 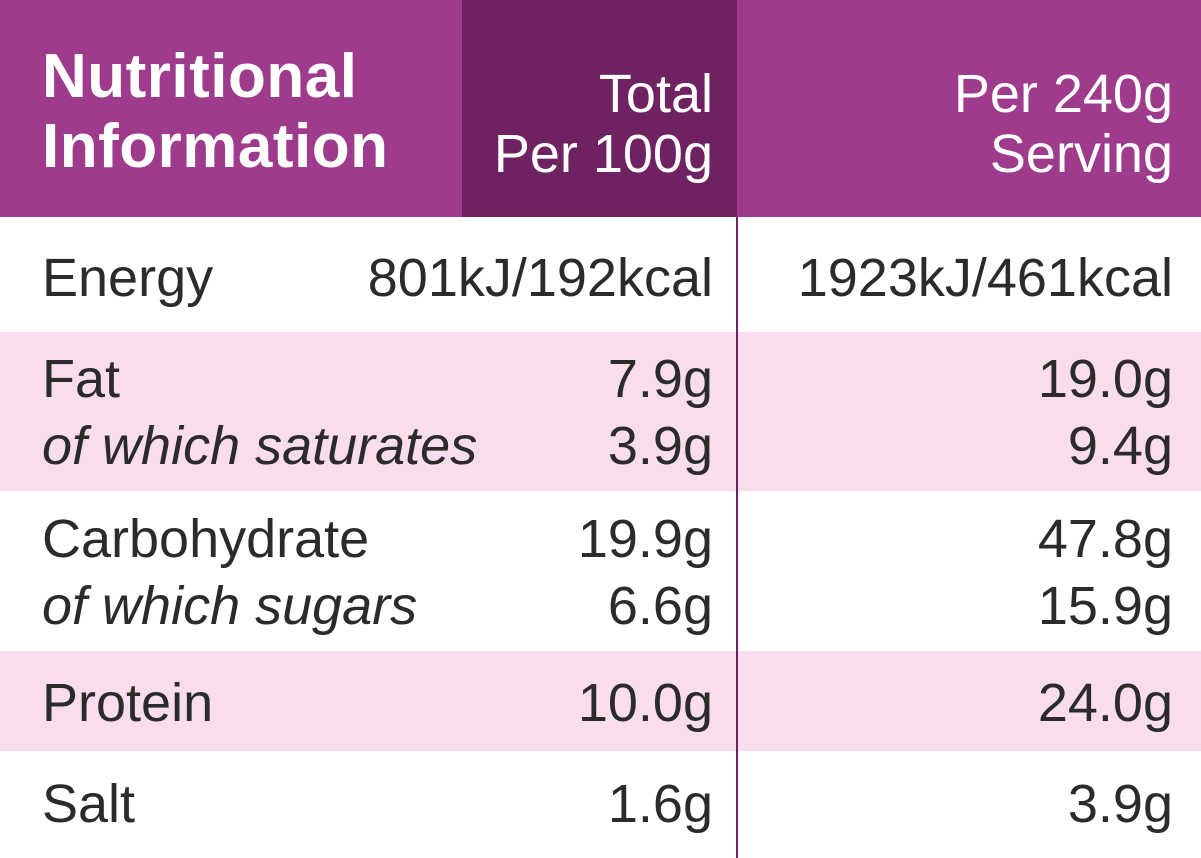 What do you see at coordinates (260, 446) in the screenshot?
I see `label-saturates: of which saturates` at bounding box center [260, 446].